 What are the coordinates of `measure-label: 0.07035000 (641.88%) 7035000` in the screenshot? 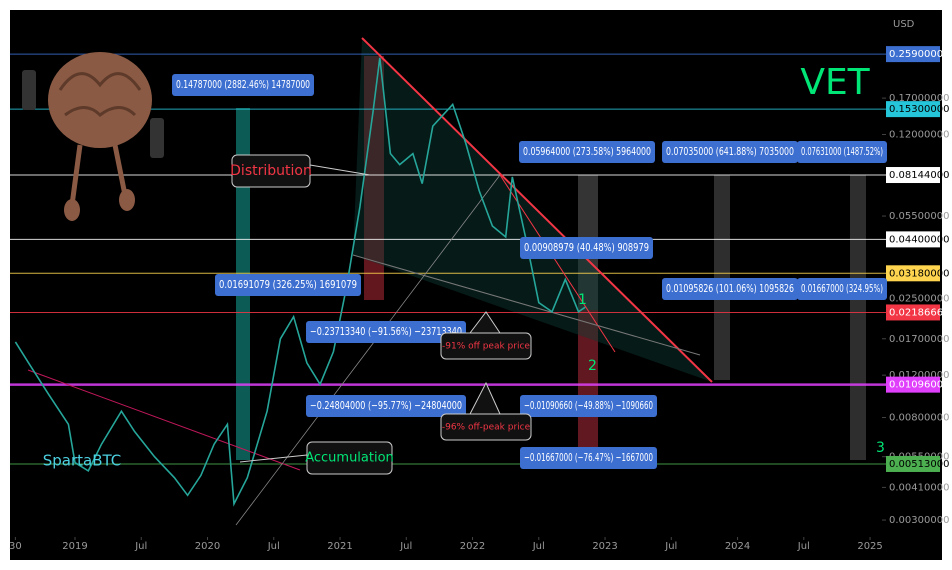 It's located at (730, 152).